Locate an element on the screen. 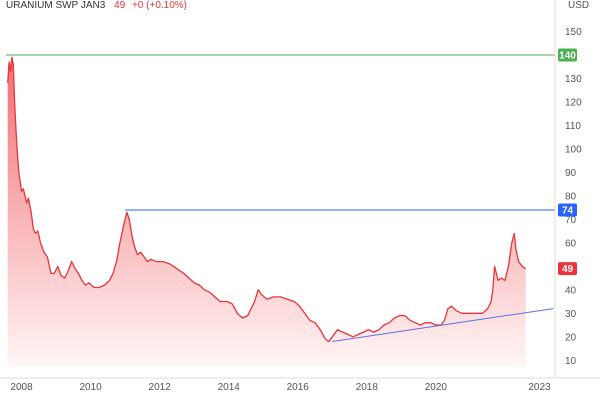  y-tick-label: 90 is located at coordinates (571, 173).